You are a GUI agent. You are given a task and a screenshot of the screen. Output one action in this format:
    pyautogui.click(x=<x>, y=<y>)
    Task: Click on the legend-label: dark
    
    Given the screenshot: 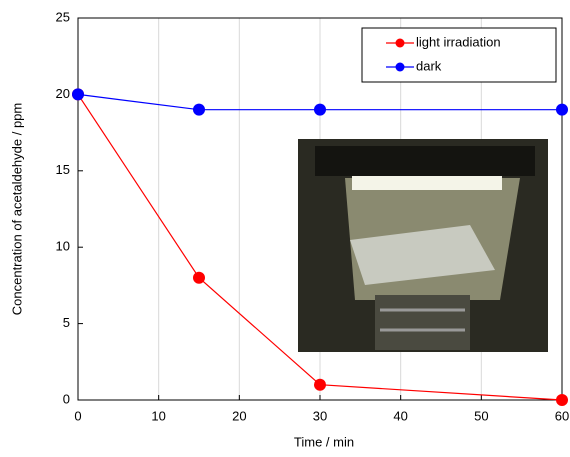 What is the action you would take?
    pyautogui.click(x=429, y=65)
    